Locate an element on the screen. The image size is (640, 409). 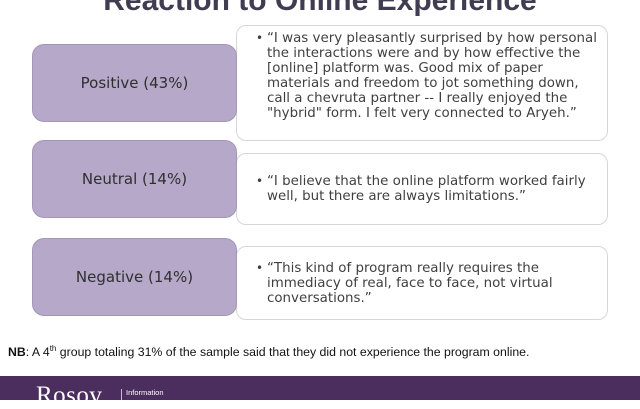
slide-title: Reaction to Online Experience is located at coordinates (320, 8).